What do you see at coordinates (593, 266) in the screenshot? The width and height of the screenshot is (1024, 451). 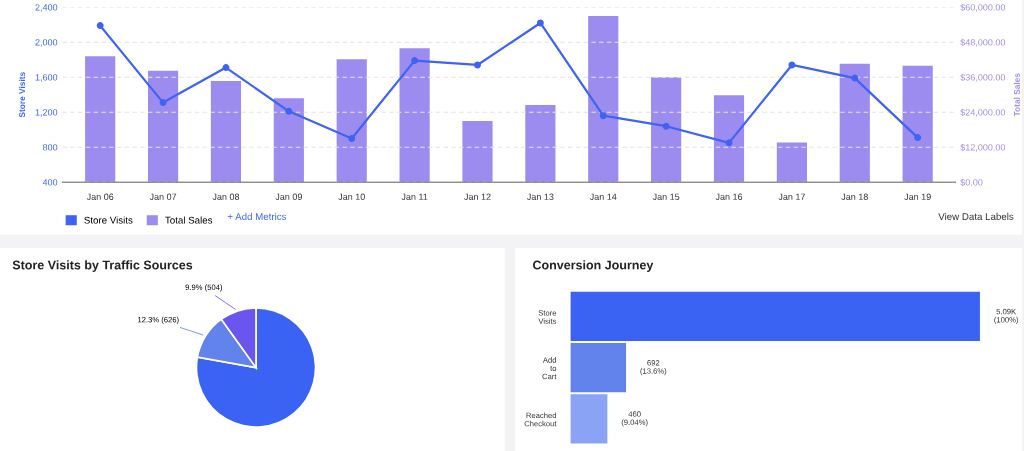 I see `chart-title: Conversion Journey` at bounding box center [593, 266].